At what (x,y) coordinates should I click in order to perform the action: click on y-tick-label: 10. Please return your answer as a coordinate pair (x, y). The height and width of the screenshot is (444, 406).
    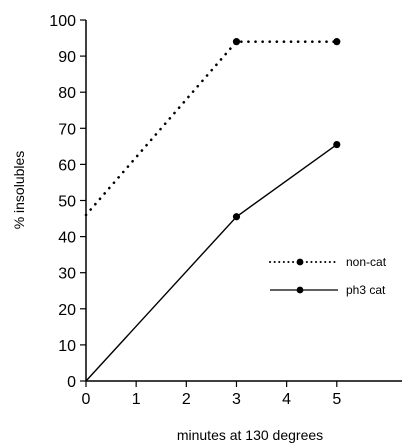
    Looking at the image, I should click on (67, 346).